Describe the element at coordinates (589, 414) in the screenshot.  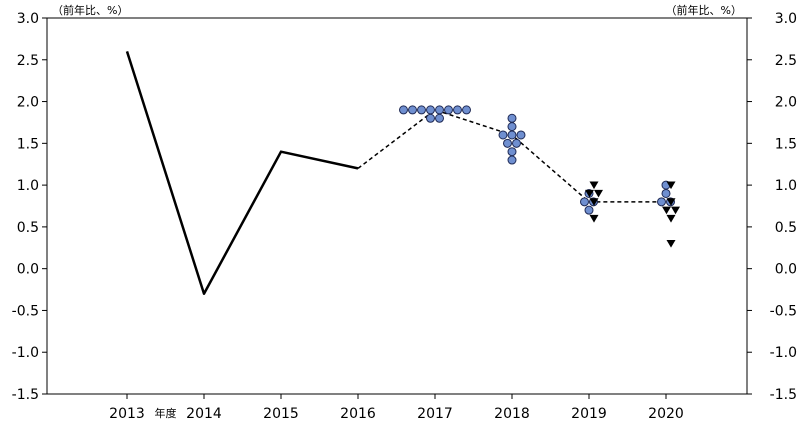
I see `x-tick-label: 2019` at that location.